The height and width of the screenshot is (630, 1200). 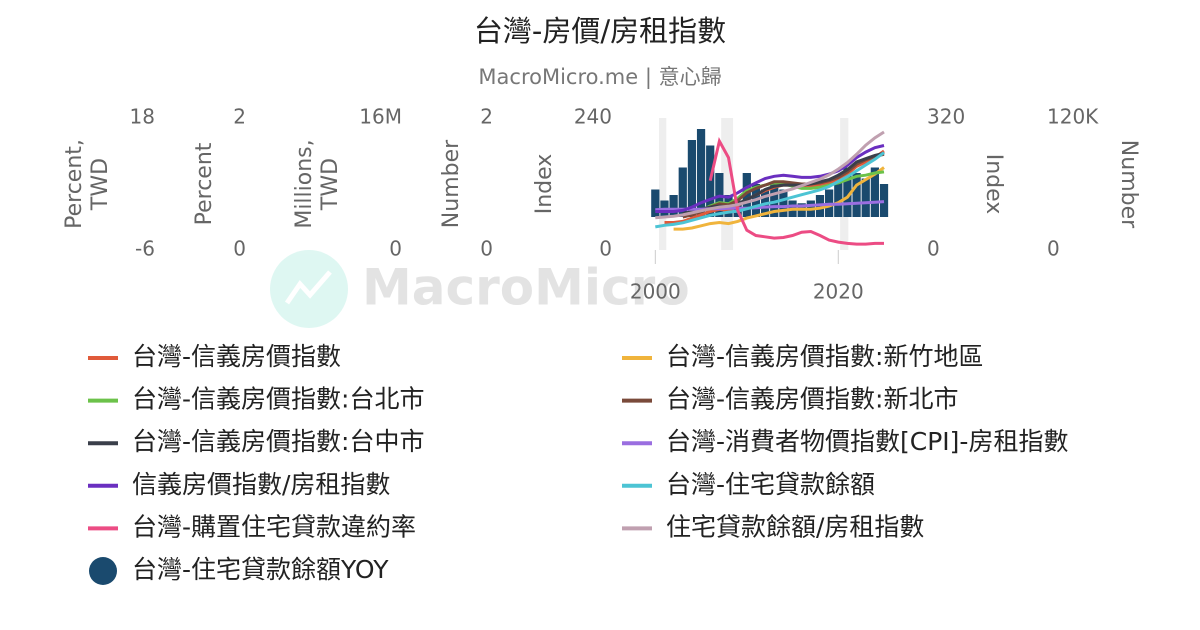 What do you see at coordinates (260, 569) in the screenshot?
I see `legend-label: 台灣-住宅貸款餘額YOY` at bounding box center [260, 569].